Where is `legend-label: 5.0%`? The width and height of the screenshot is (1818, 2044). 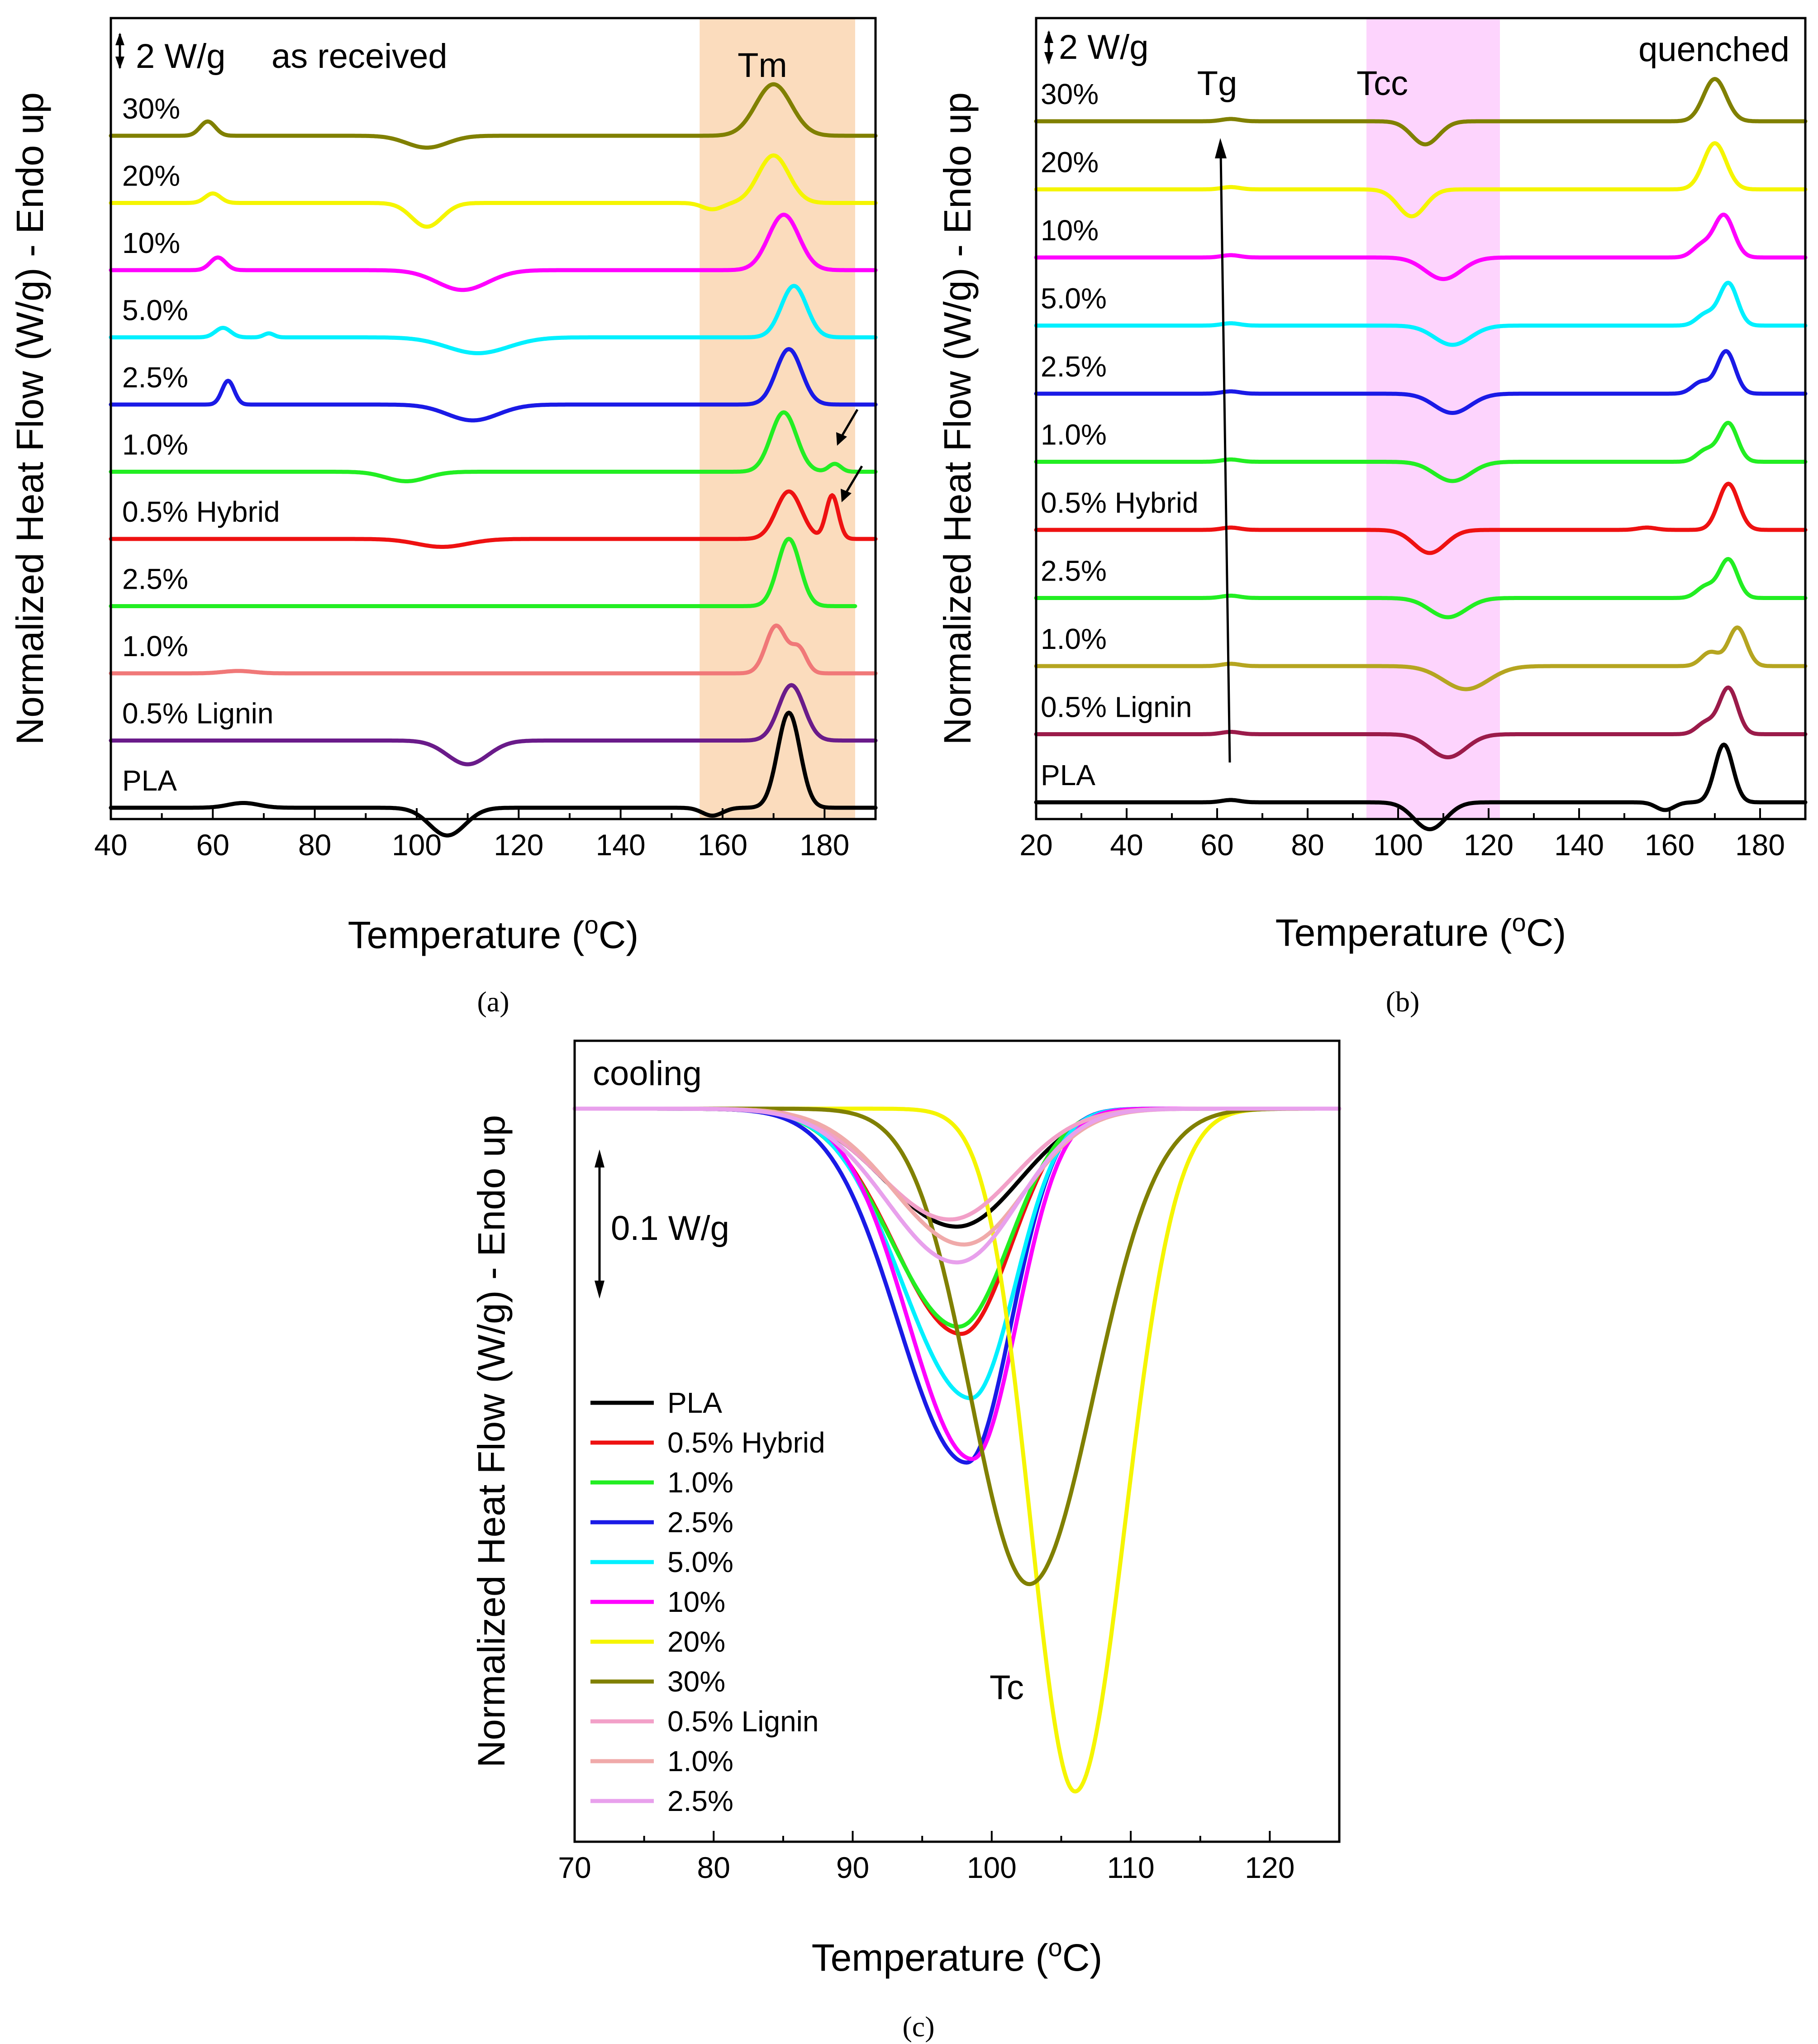
legend-label: 5.0% is located at coordinates (700, 1562).